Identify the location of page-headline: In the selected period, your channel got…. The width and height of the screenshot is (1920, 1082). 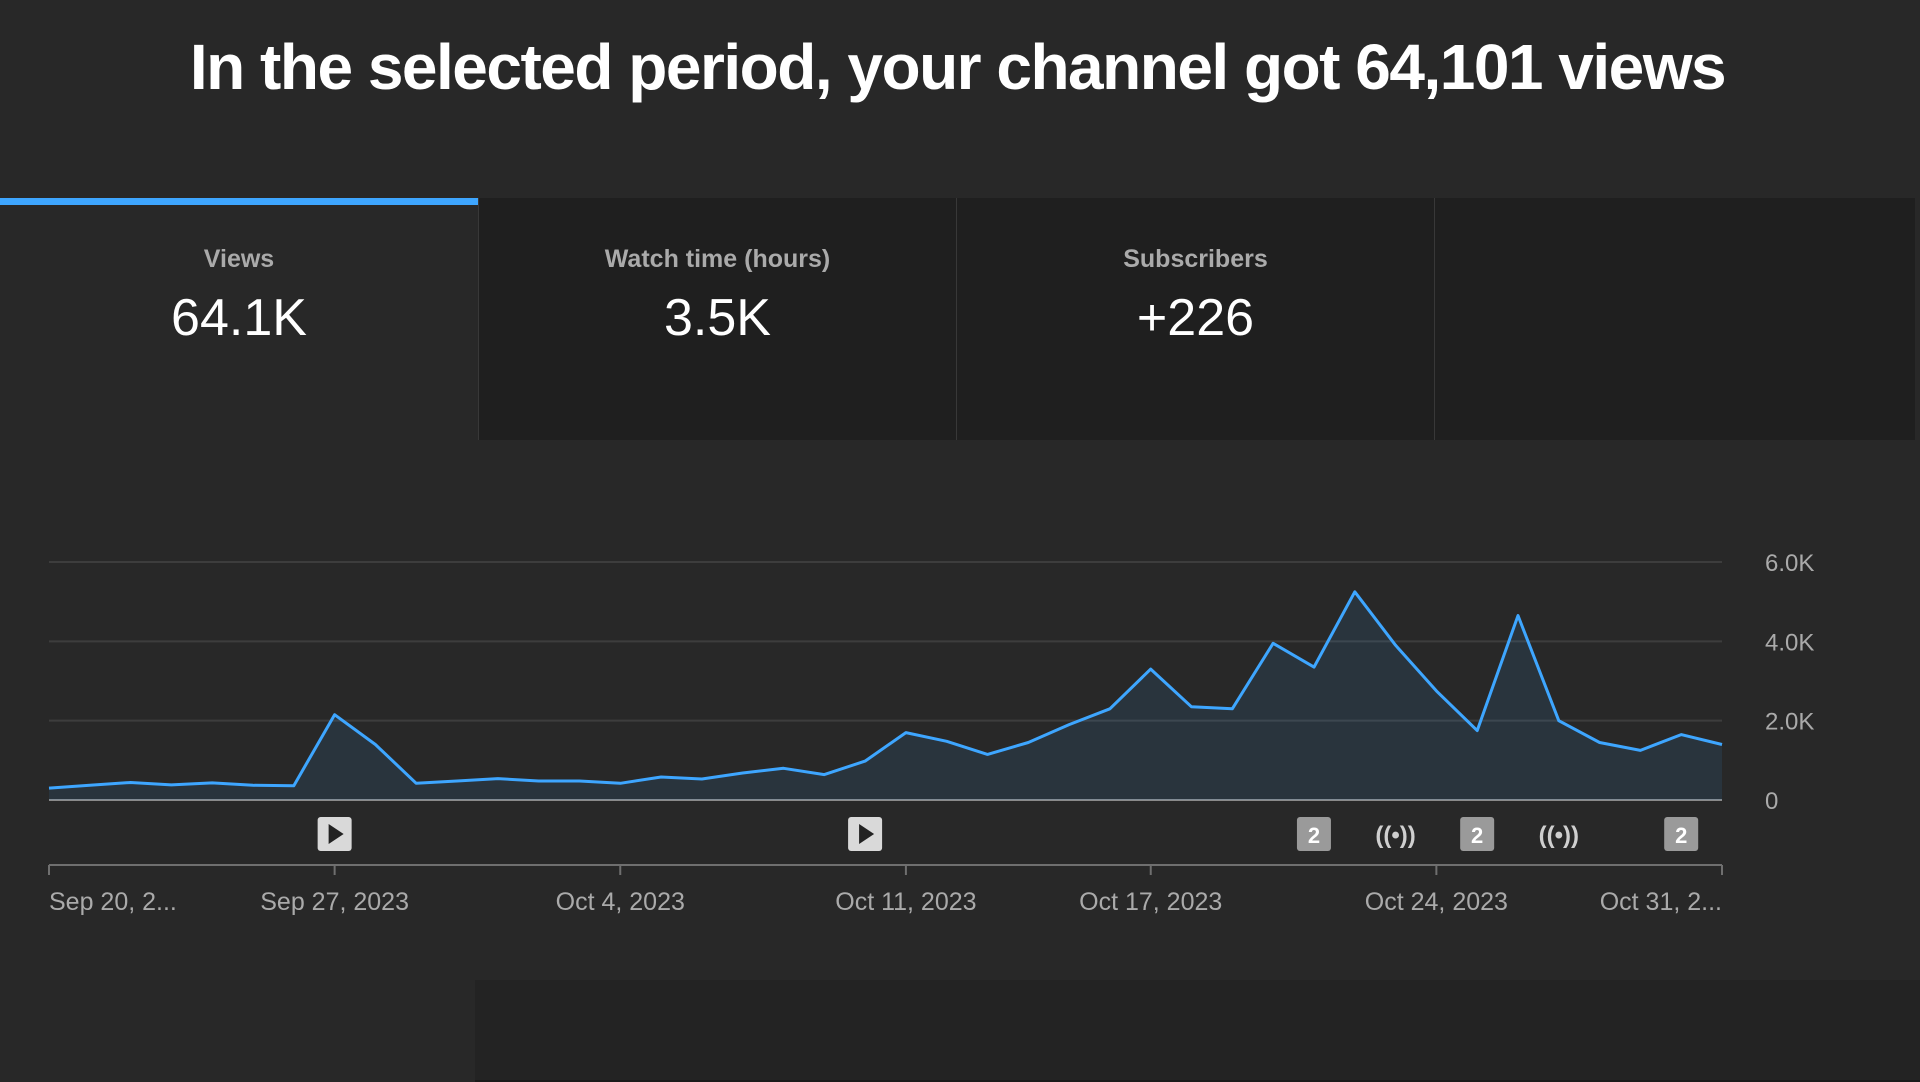
(958, 67).